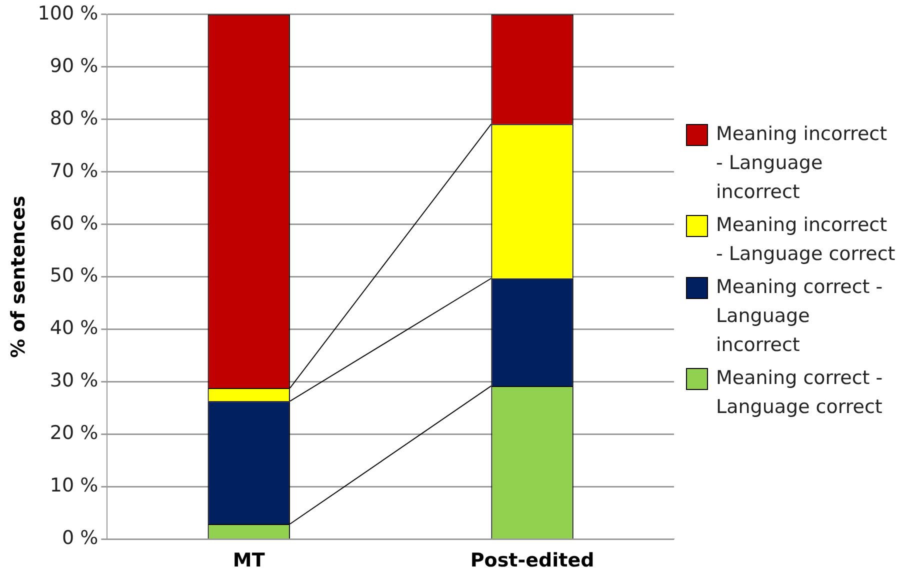  I want to click on y-tick-label: 60 %, so click(74, 223).